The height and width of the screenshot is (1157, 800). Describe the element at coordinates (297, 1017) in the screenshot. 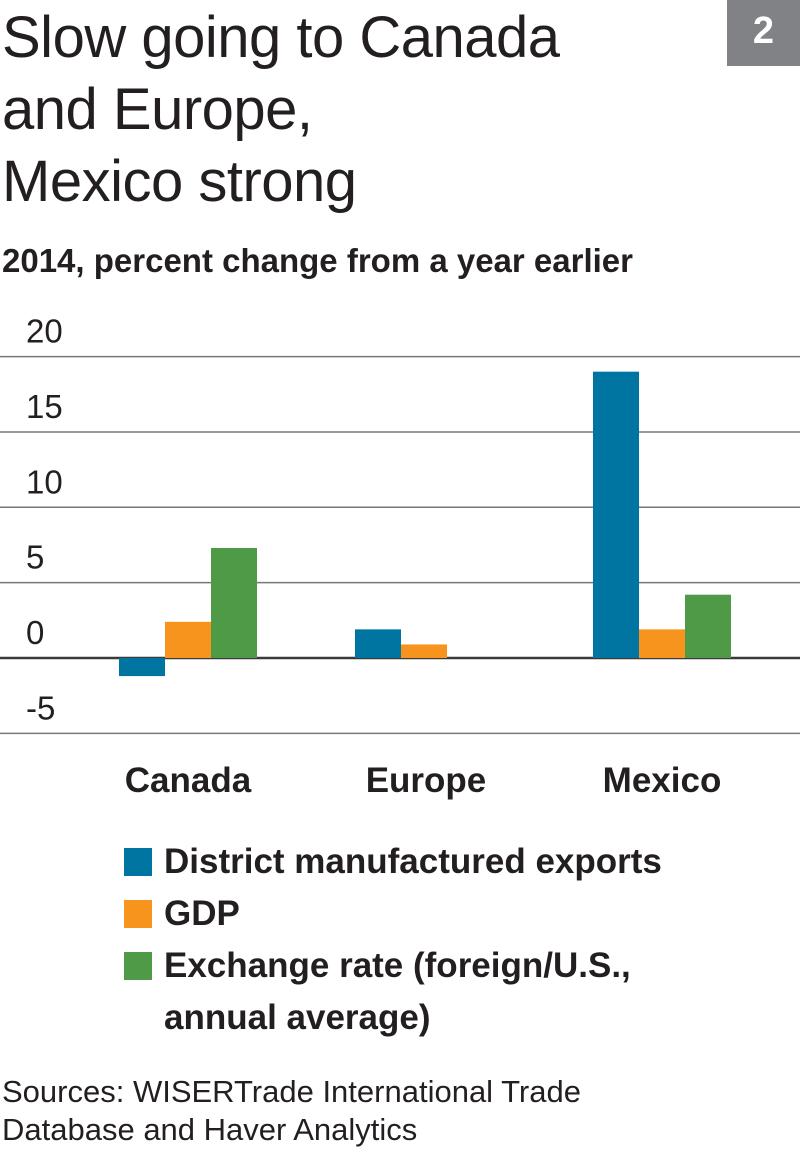

I see `legend-label-line: annual average)` at that location.